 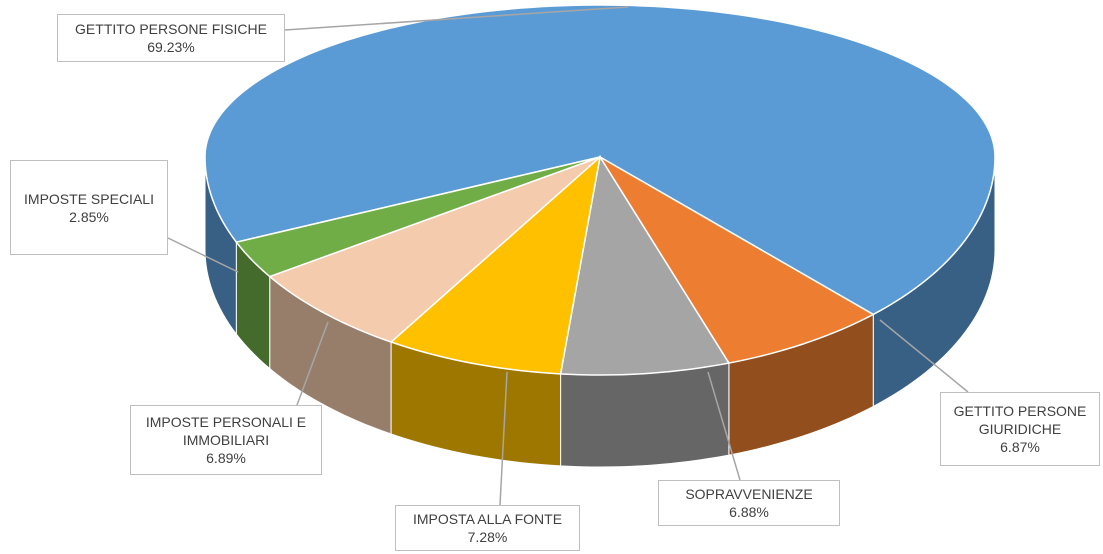 I want to click on label-name: GETTITO PERSONE FISICHE, so click(x=171, y=29).